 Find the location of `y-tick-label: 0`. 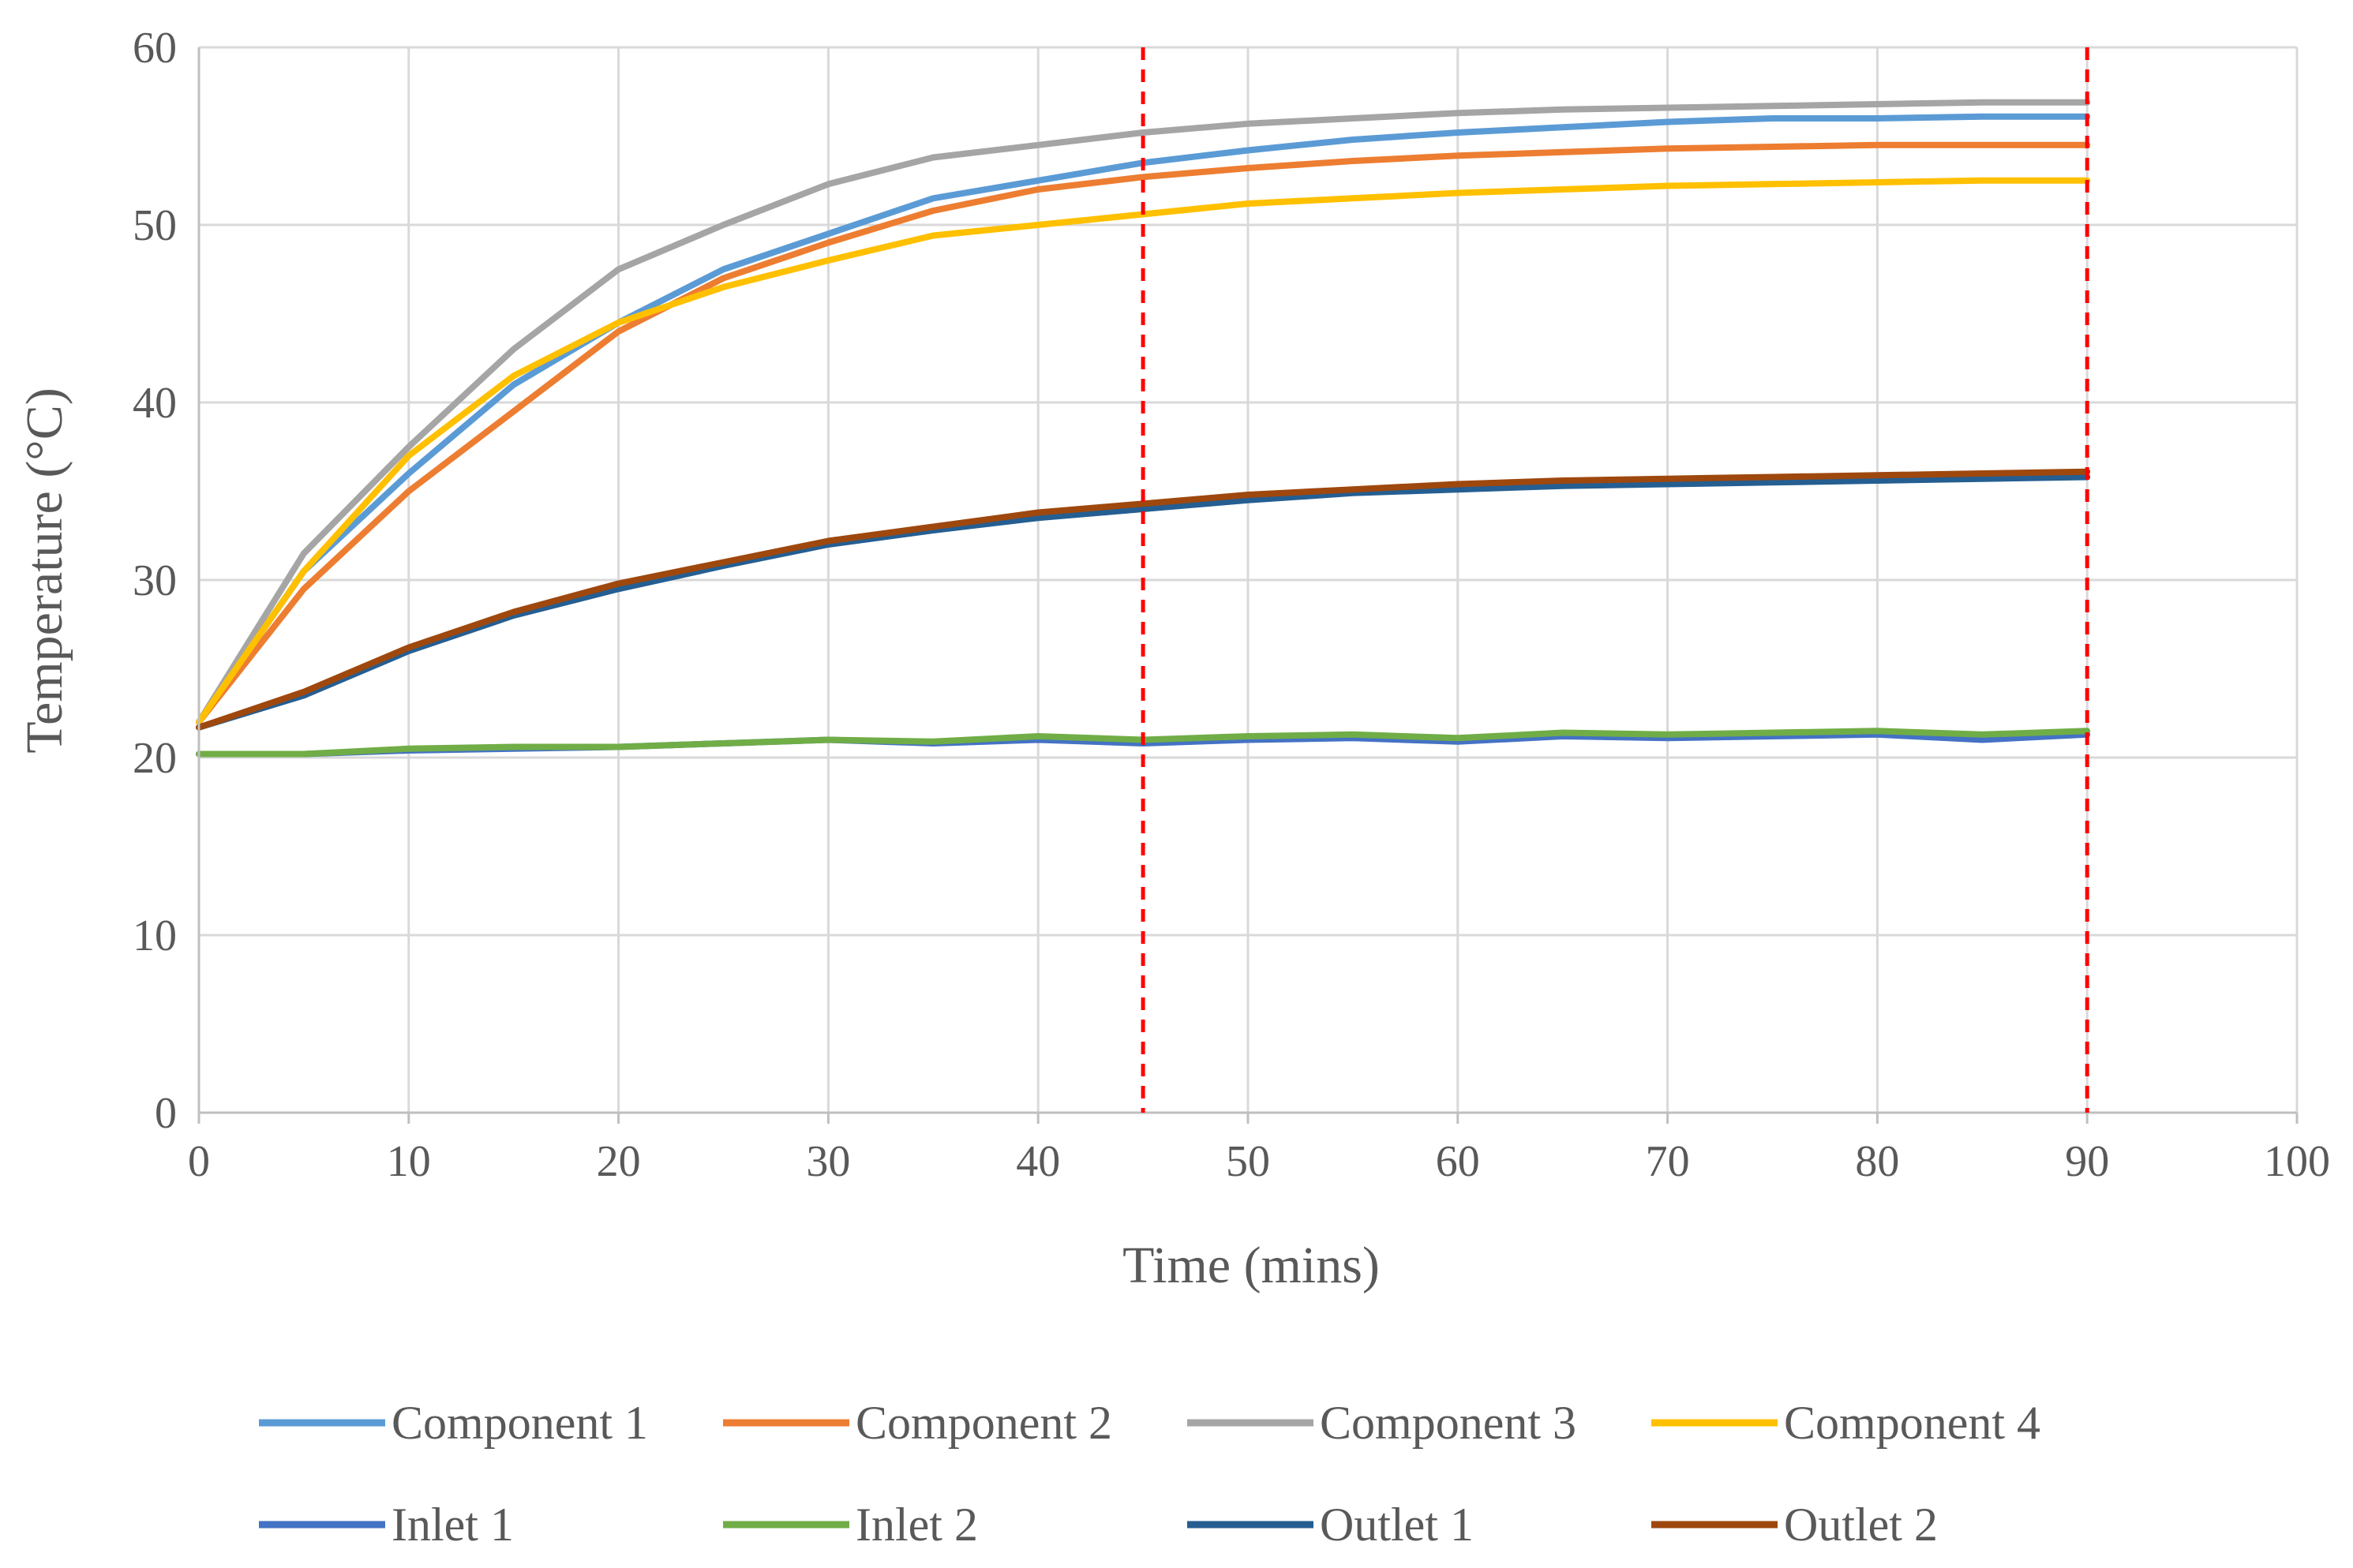

y-tick-label: 0 is located at coordinates (166, 1114).